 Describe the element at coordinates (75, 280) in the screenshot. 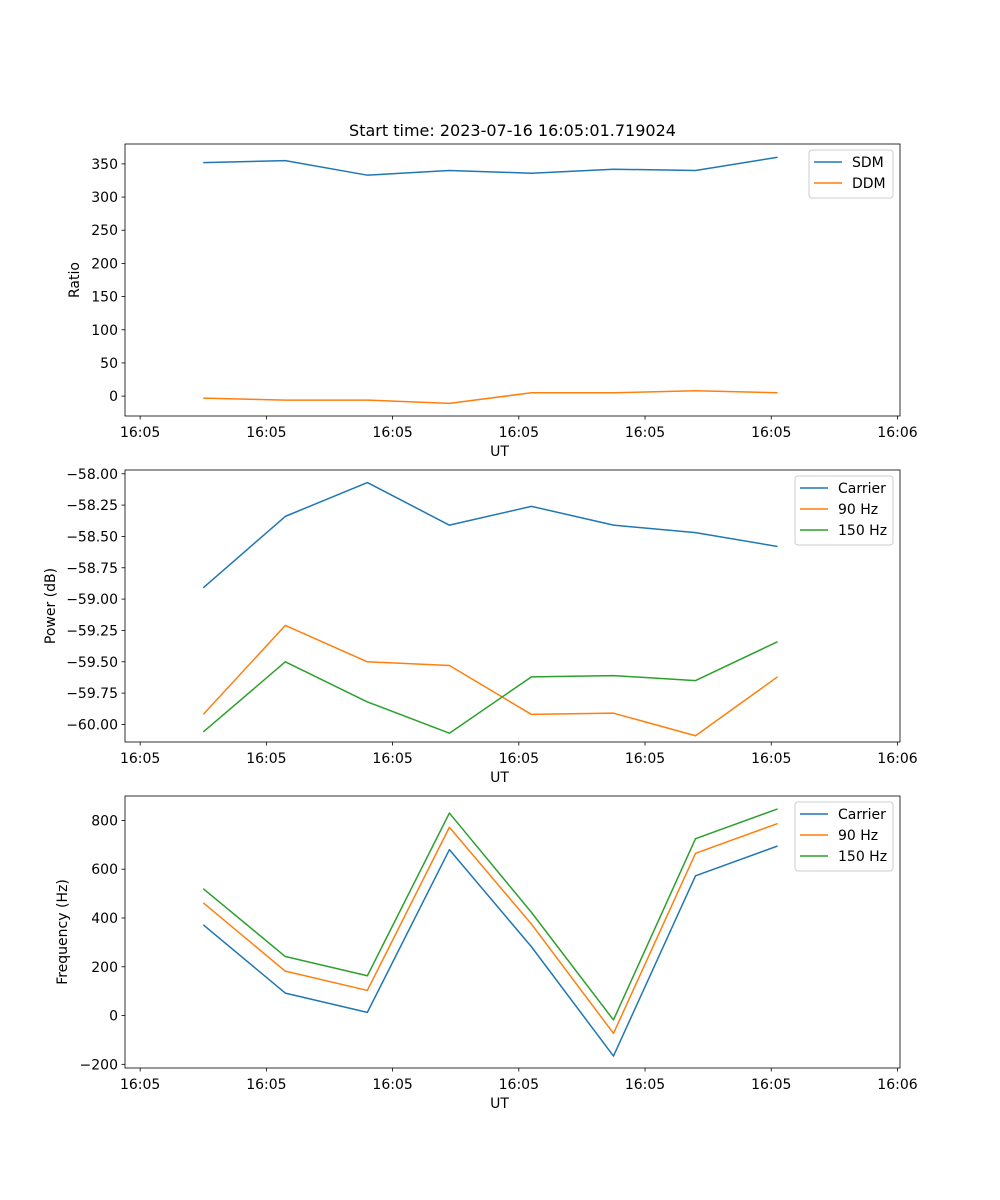

I see `y-axis-label: Ratio` at that location.